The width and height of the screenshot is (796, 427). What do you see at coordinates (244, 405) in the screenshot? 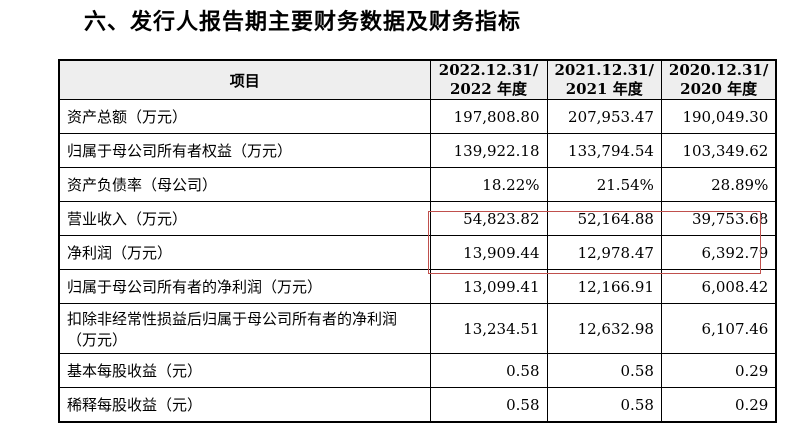
I see `row-label: 稀释每股收益（元）` at bounding box center [244, 405].